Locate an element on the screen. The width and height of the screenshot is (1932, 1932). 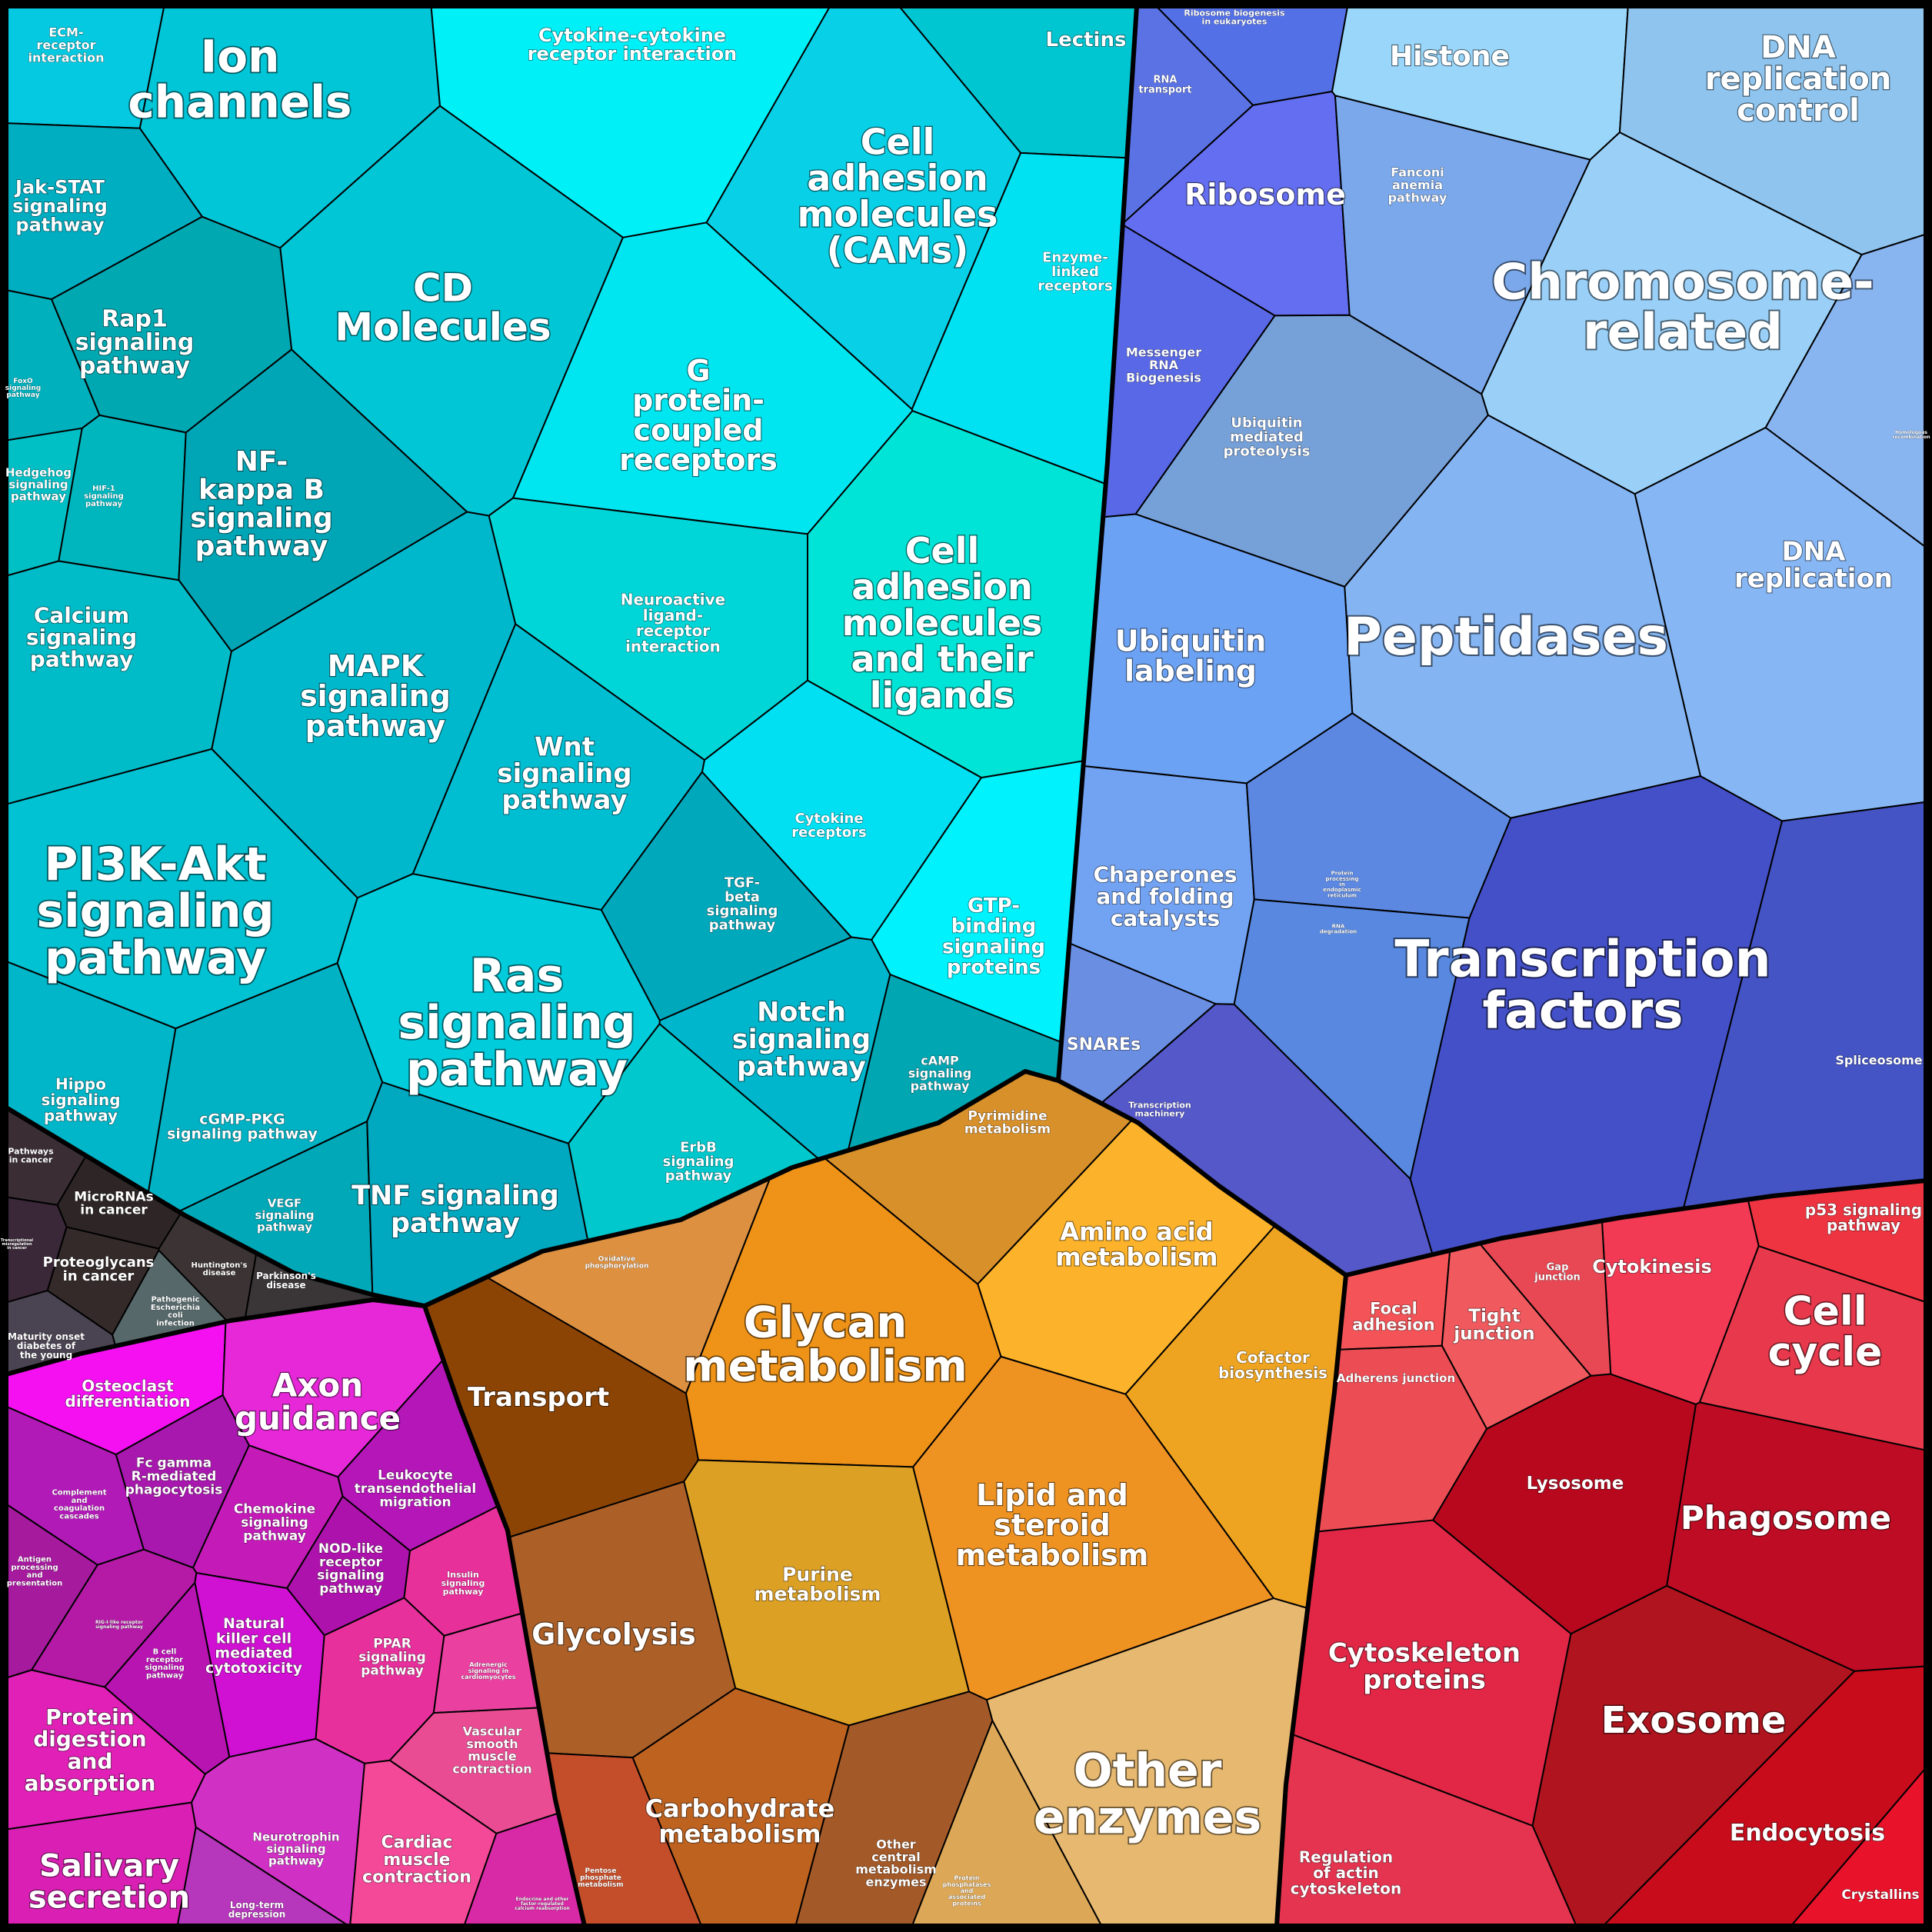
label-focal-adhesion: Focal adhesion is located at coordinates (1393, 1316).